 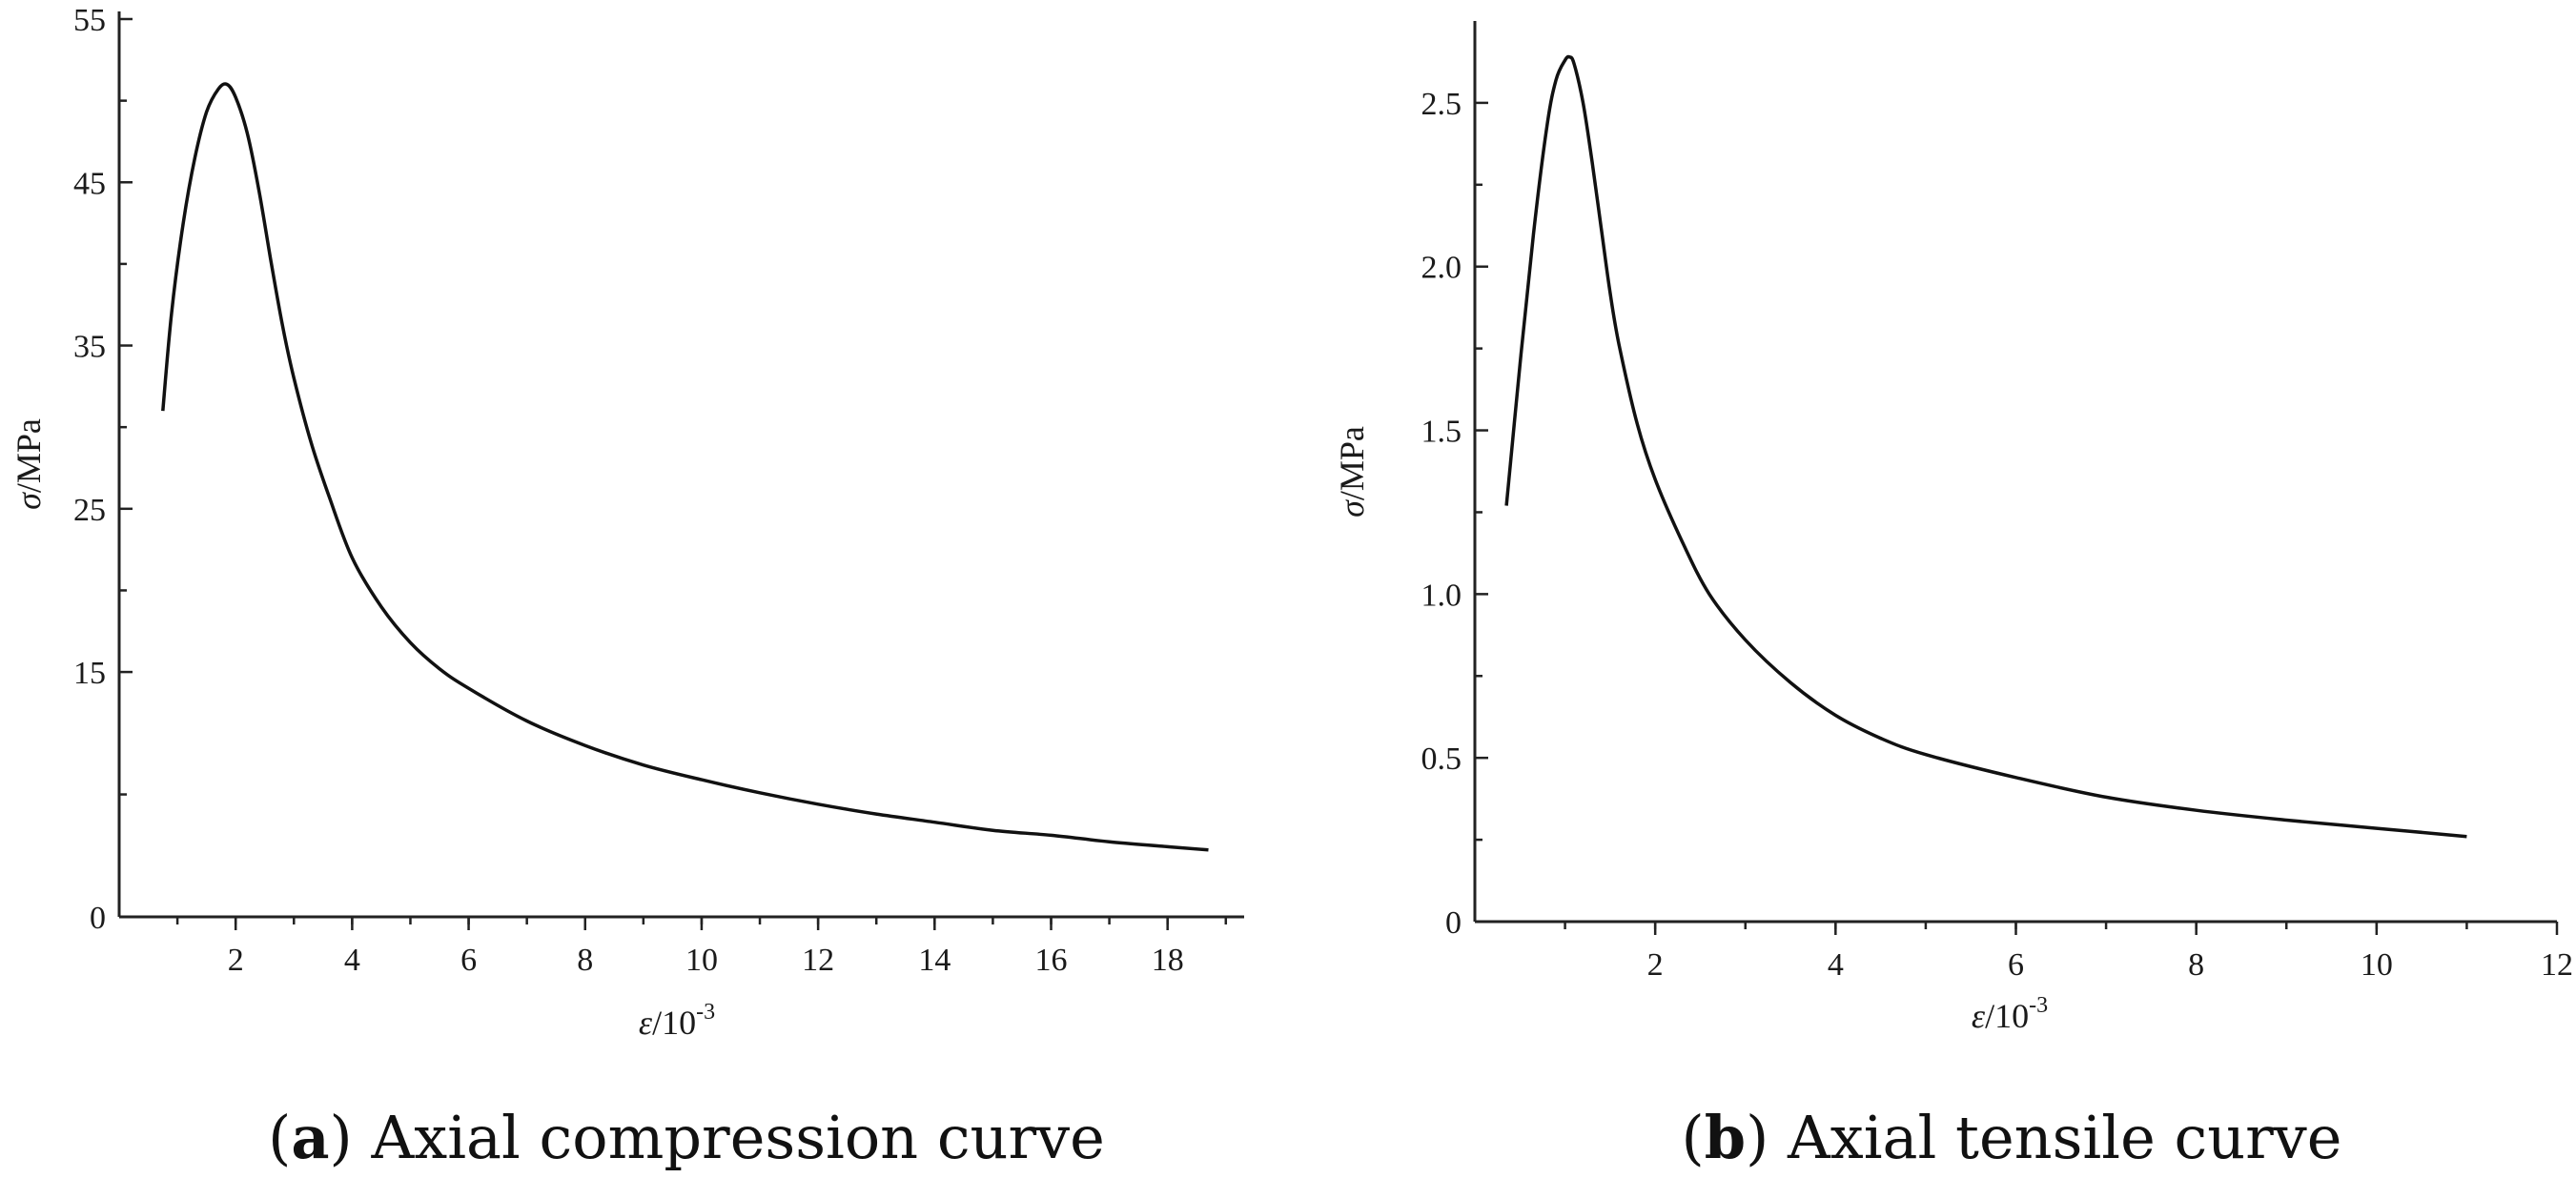 I want to click on compression-y-tick-label: 25, so click(x=89, y=510).